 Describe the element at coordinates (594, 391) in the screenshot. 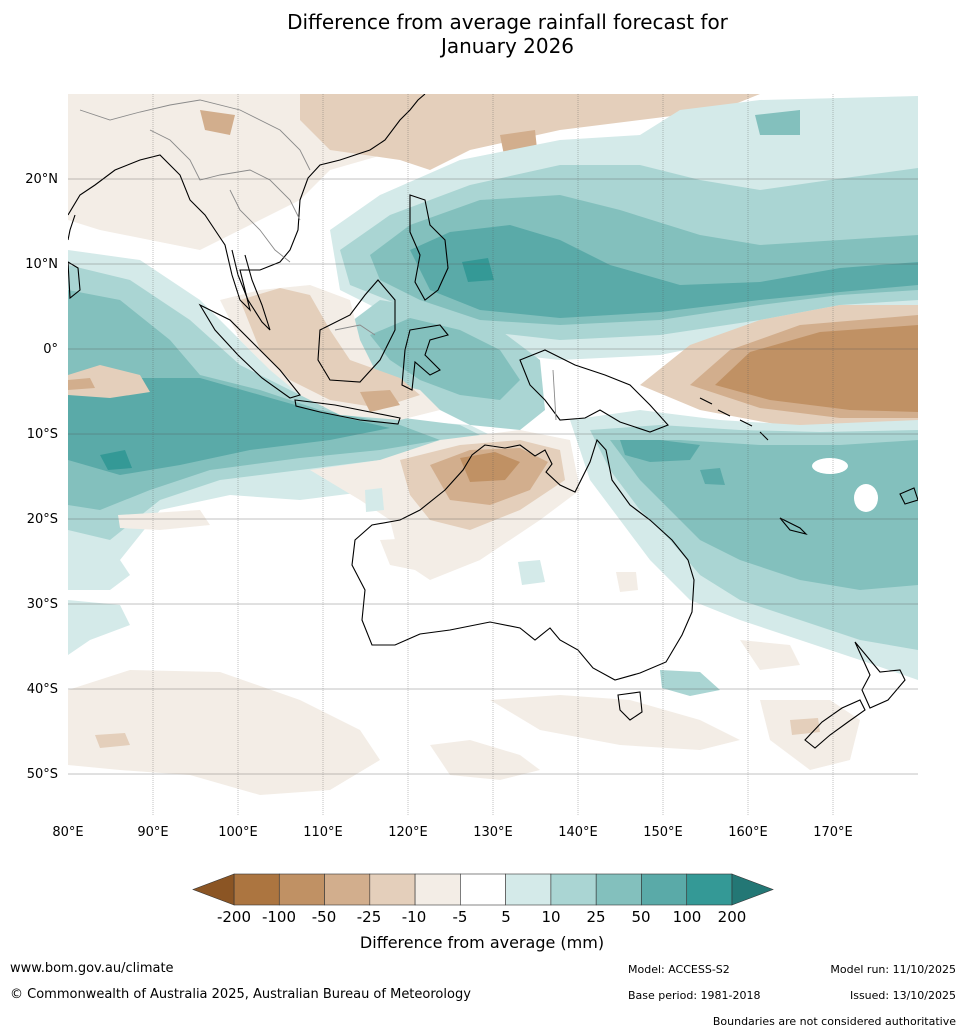

I see `new-guinea-coastline` at that location.